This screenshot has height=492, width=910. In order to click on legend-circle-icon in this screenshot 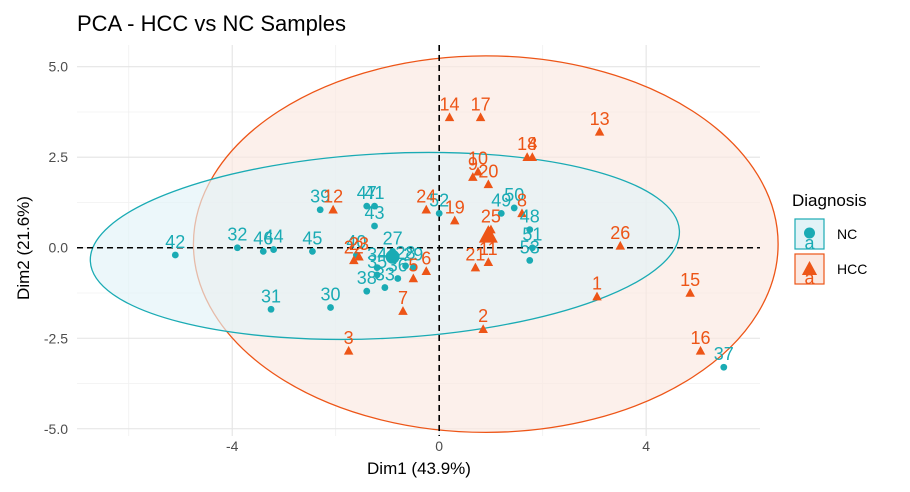, I will do `click(809, 233)`.